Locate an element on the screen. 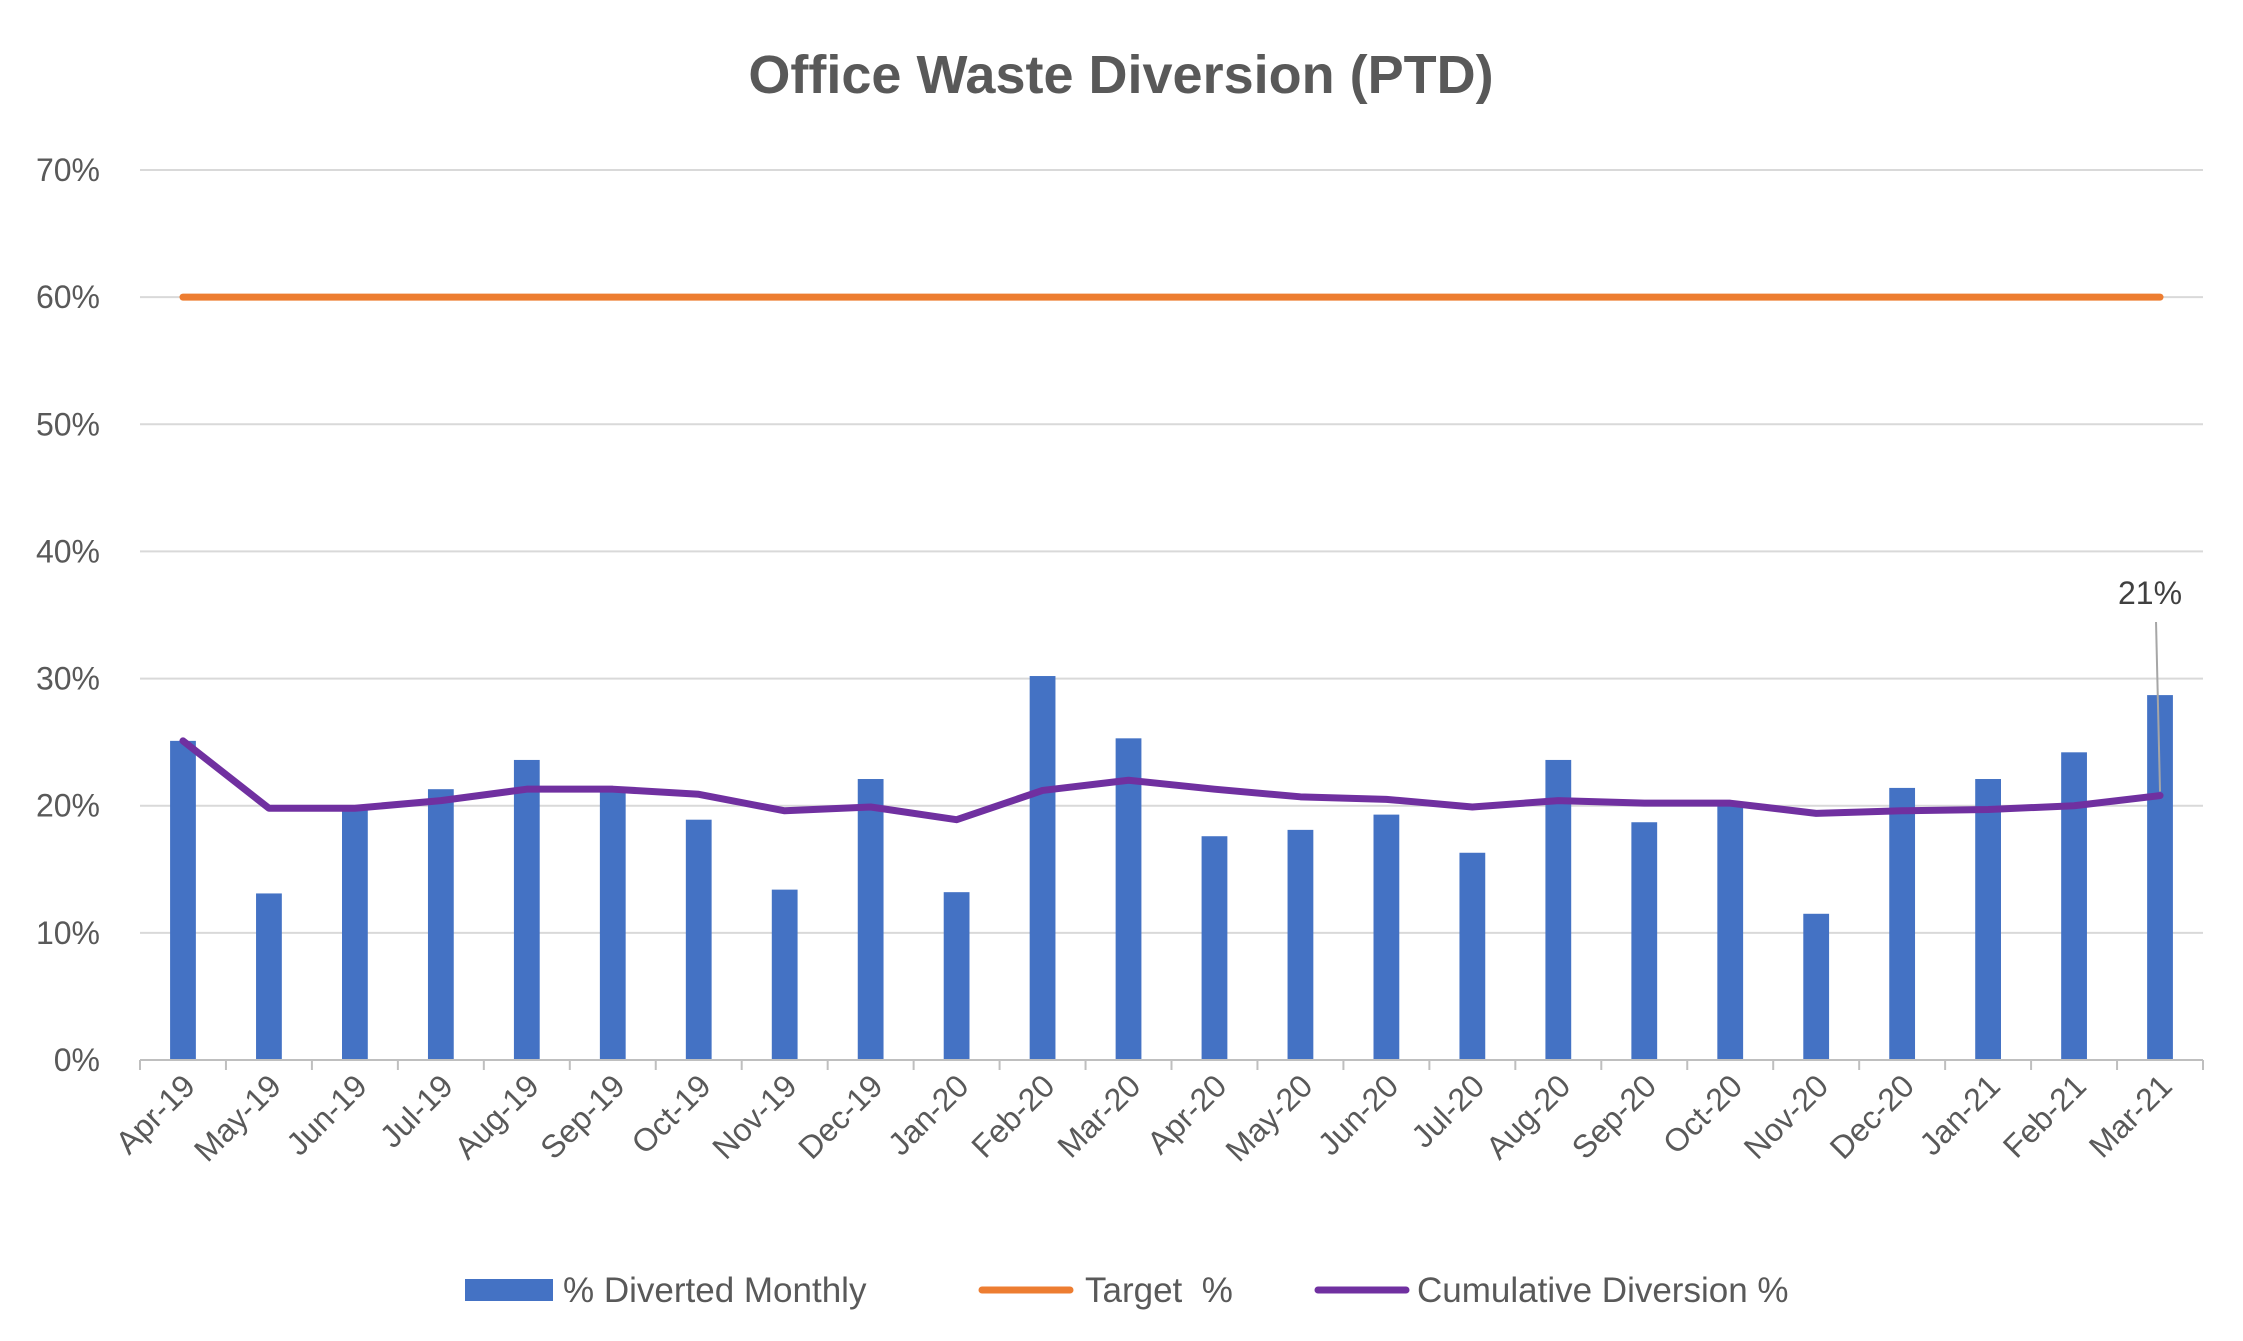 The image size is (2243, 1341). x-tick-label: Oct-19 is located at coordinates (670, 1113).